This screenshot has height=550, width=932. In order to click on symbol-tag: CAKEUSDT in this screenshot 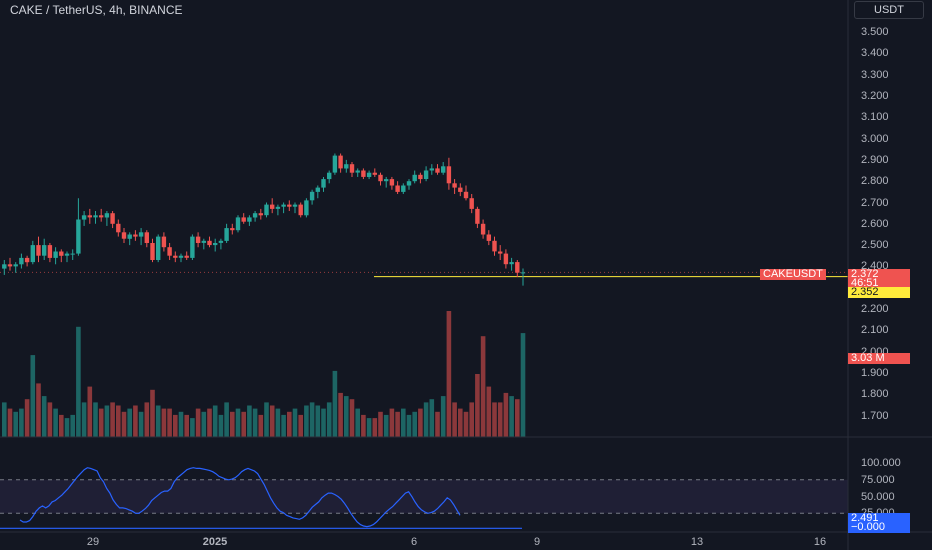, I will do `click(793, 274)`.